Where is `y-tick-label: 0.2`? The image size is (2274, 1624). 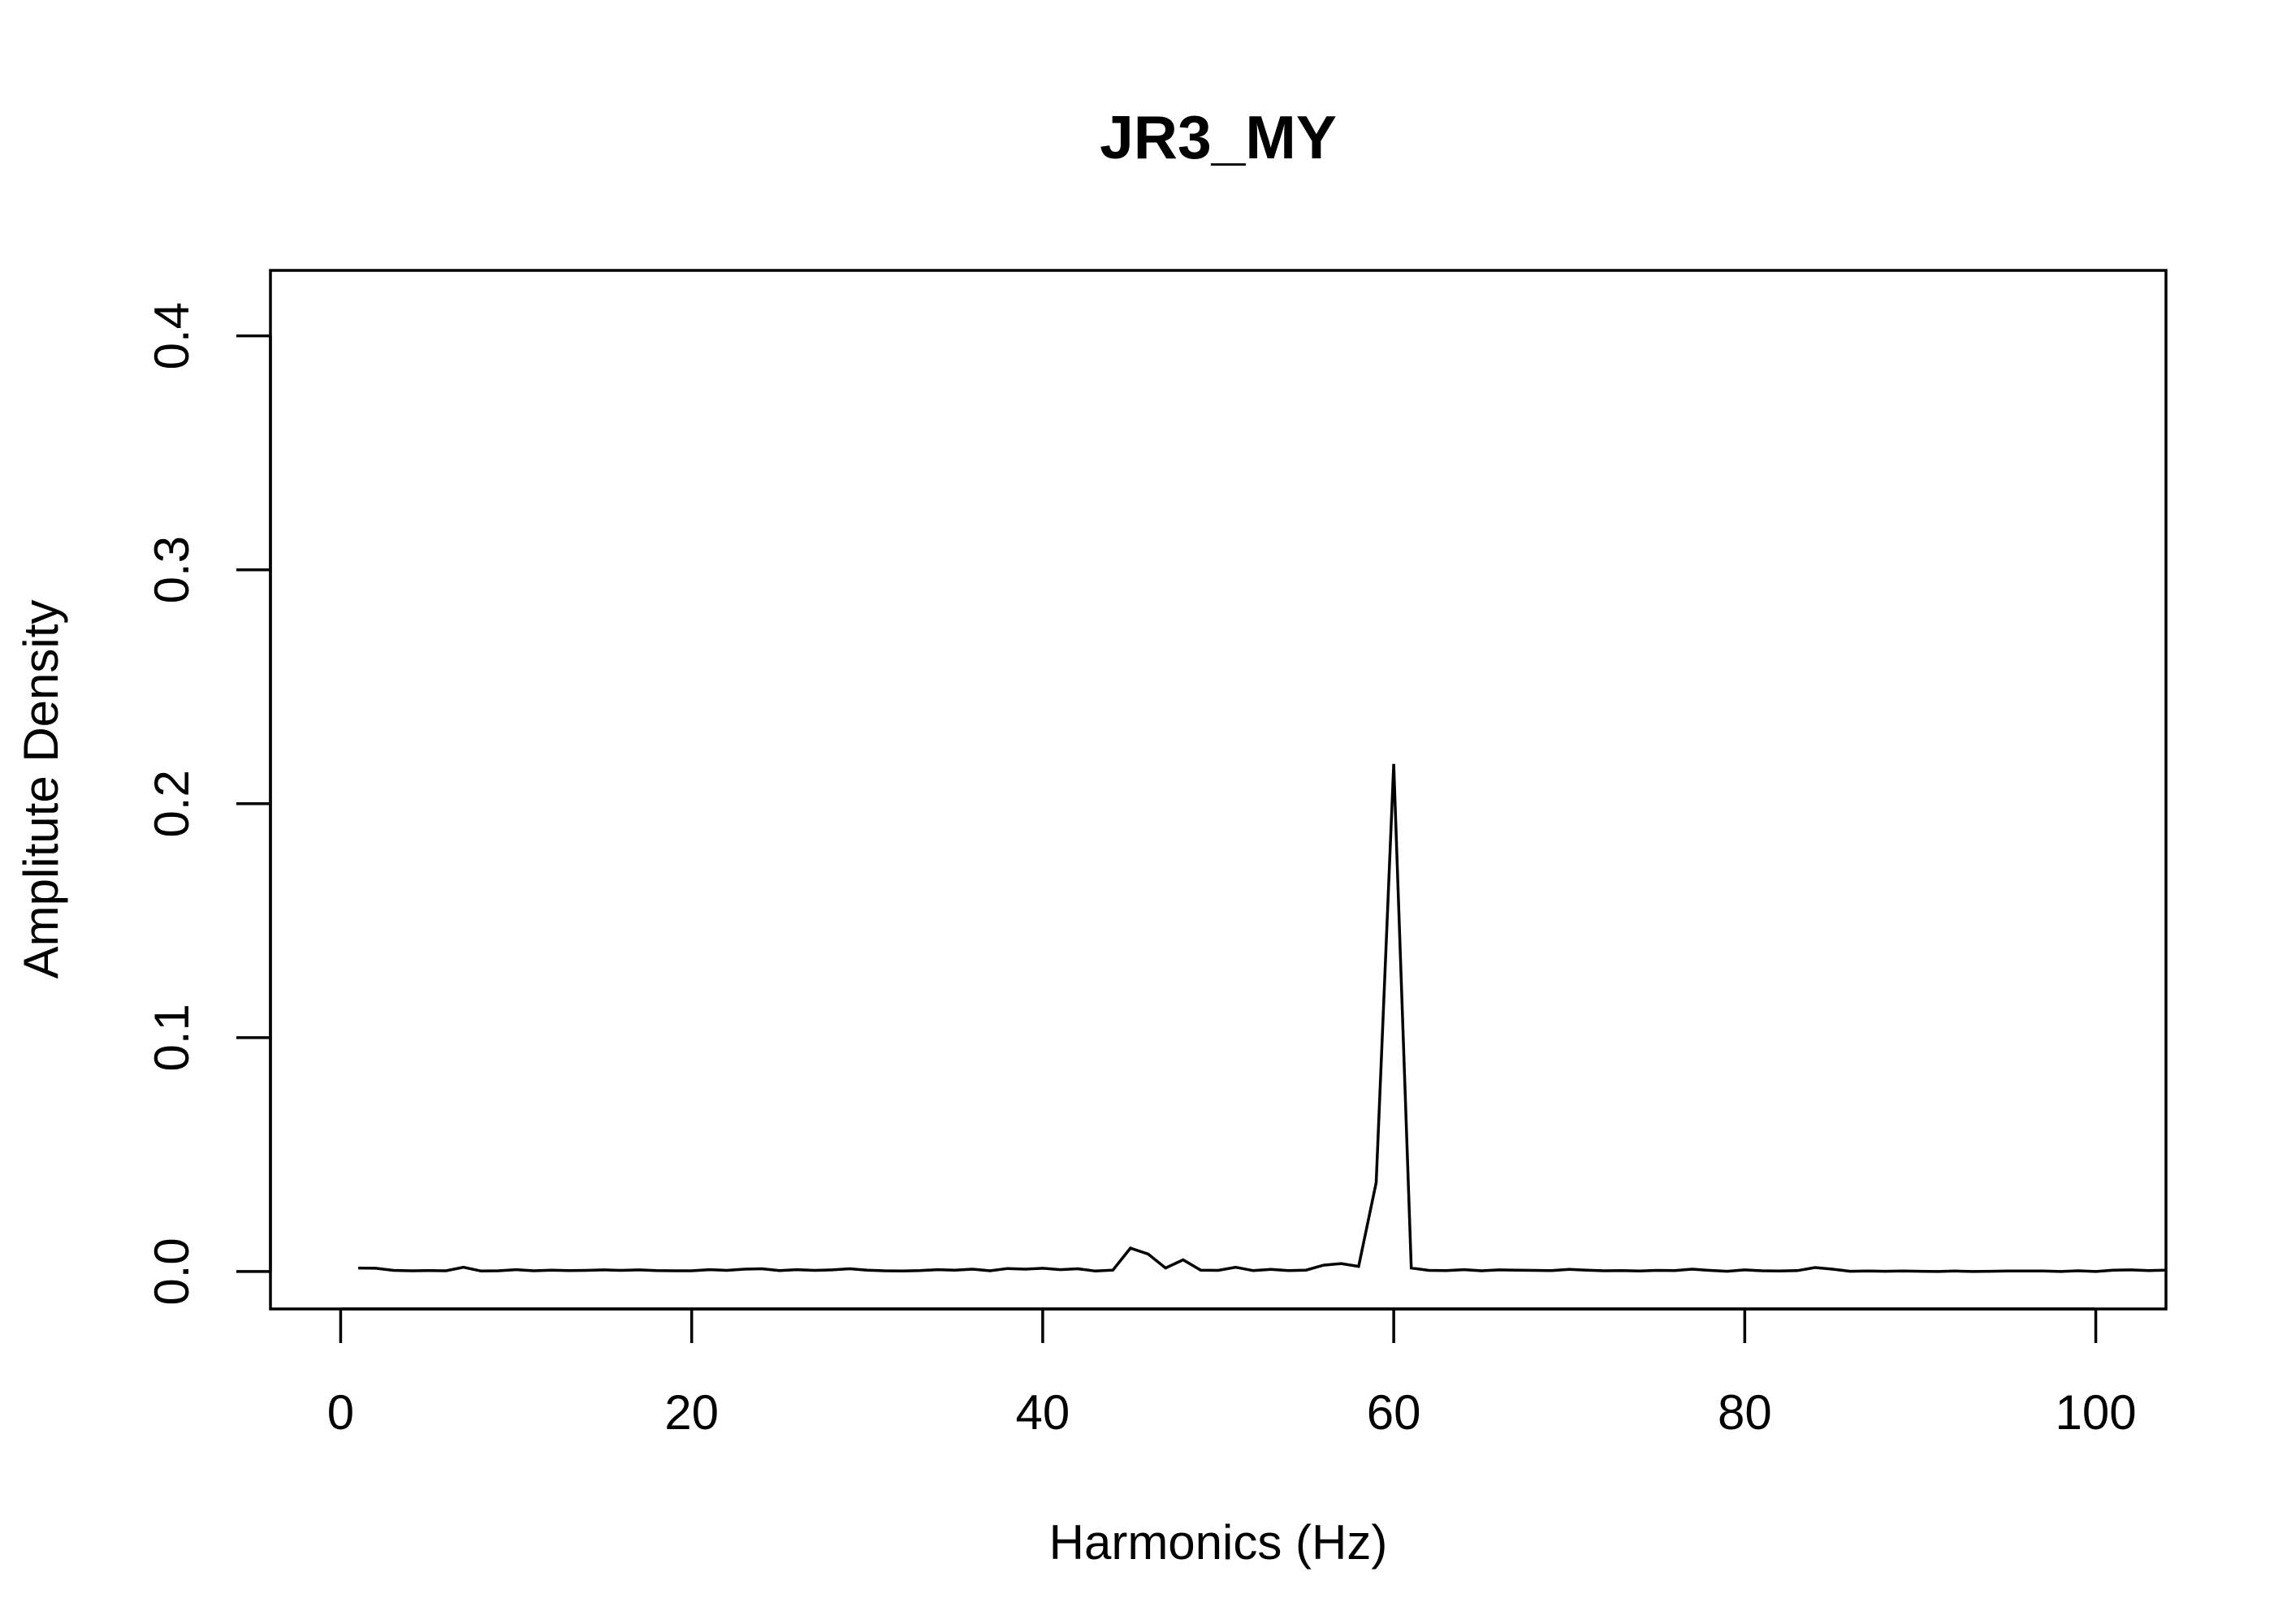 y-tick-label: 0.2 is located at coordinates (172, 804).